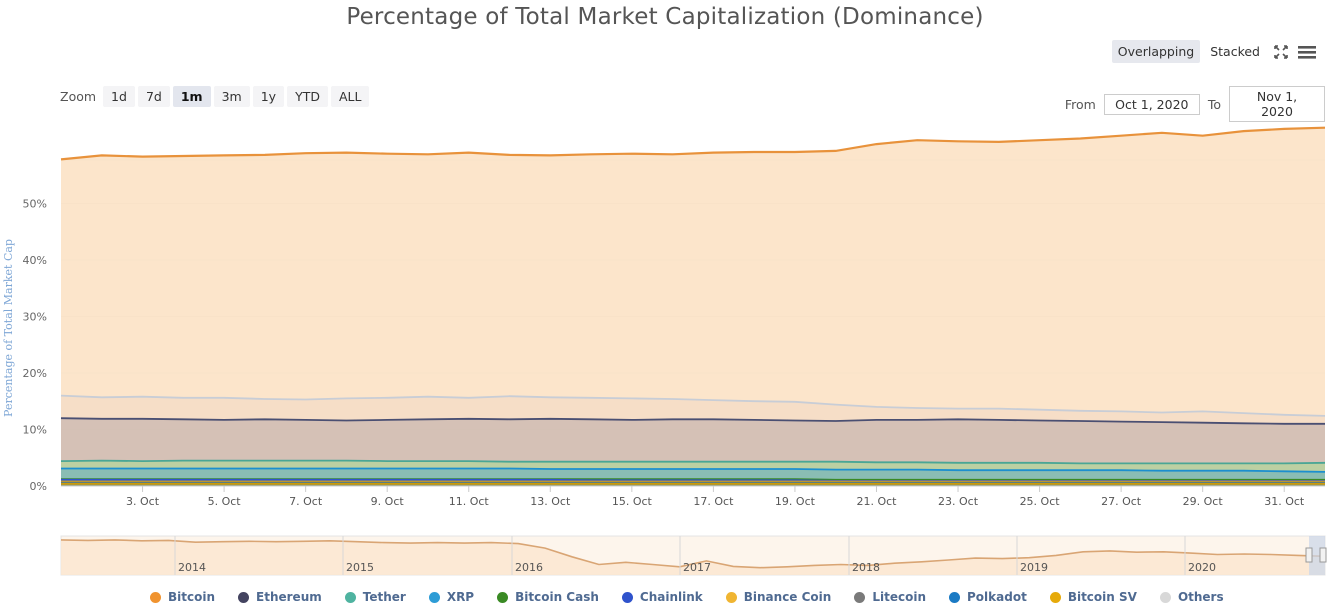 The height and width of the screenshot is (611, 1330). What do you see at coordinates (35, 316) in the screenshot?
I see `y-tick-label: 30%` at bounding box center [35, 316].